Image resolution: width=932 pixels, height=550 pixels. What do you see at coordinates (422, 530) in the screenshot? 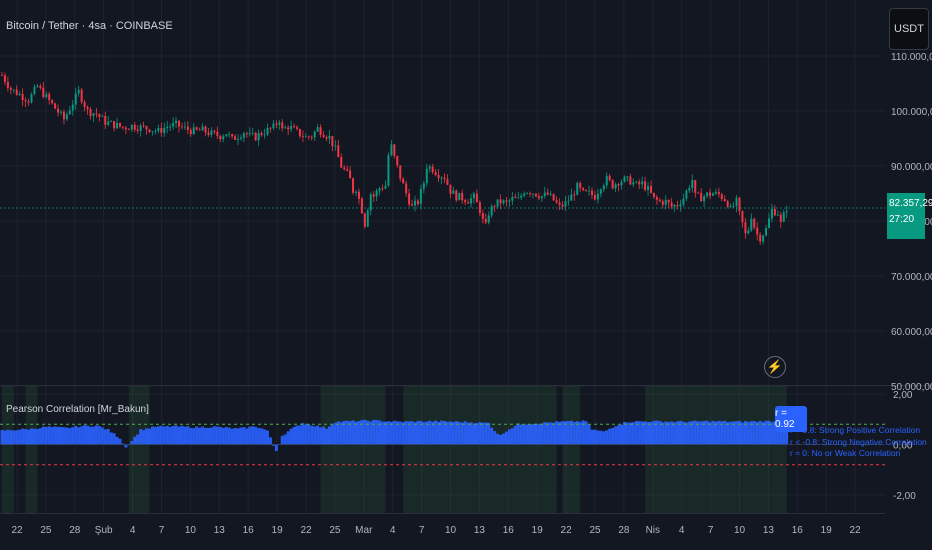
I see `time-axis-label: 7` at bounding box center [422, 530].